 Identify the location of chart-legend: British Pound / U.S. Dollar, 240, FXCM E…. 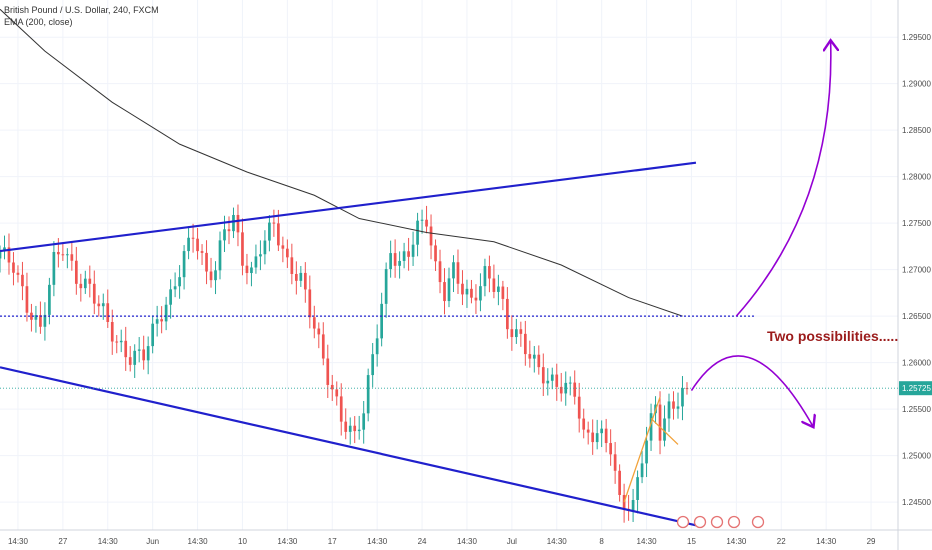
(81, 16).